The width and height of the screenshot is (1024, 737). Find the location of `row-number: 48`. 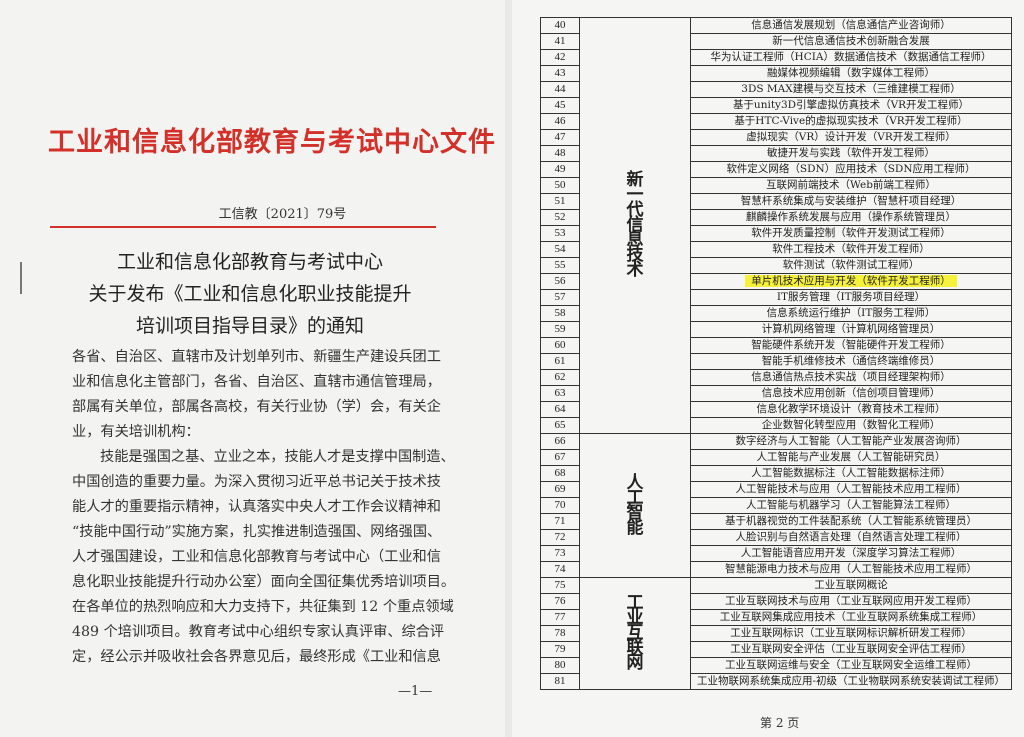

row-number: 48 is located at coordinates (560, 153).